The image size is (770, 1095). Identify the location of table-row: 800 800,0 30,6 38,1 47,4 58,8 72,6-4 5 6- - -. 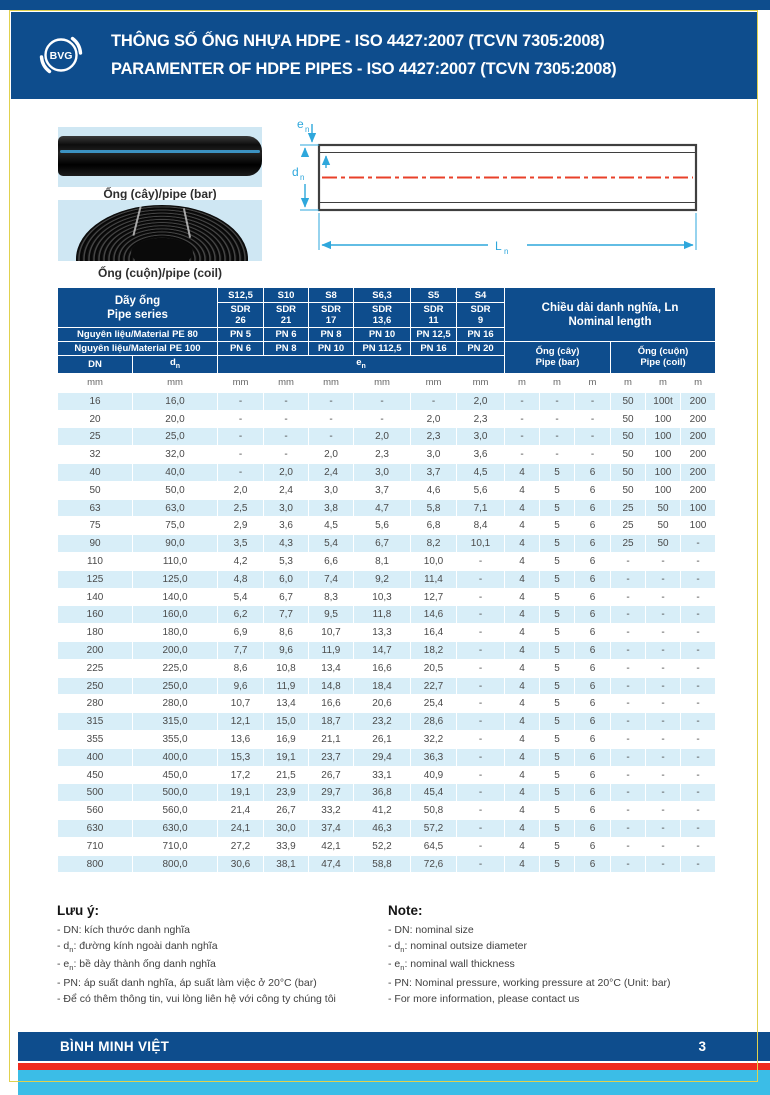
(387, 864).